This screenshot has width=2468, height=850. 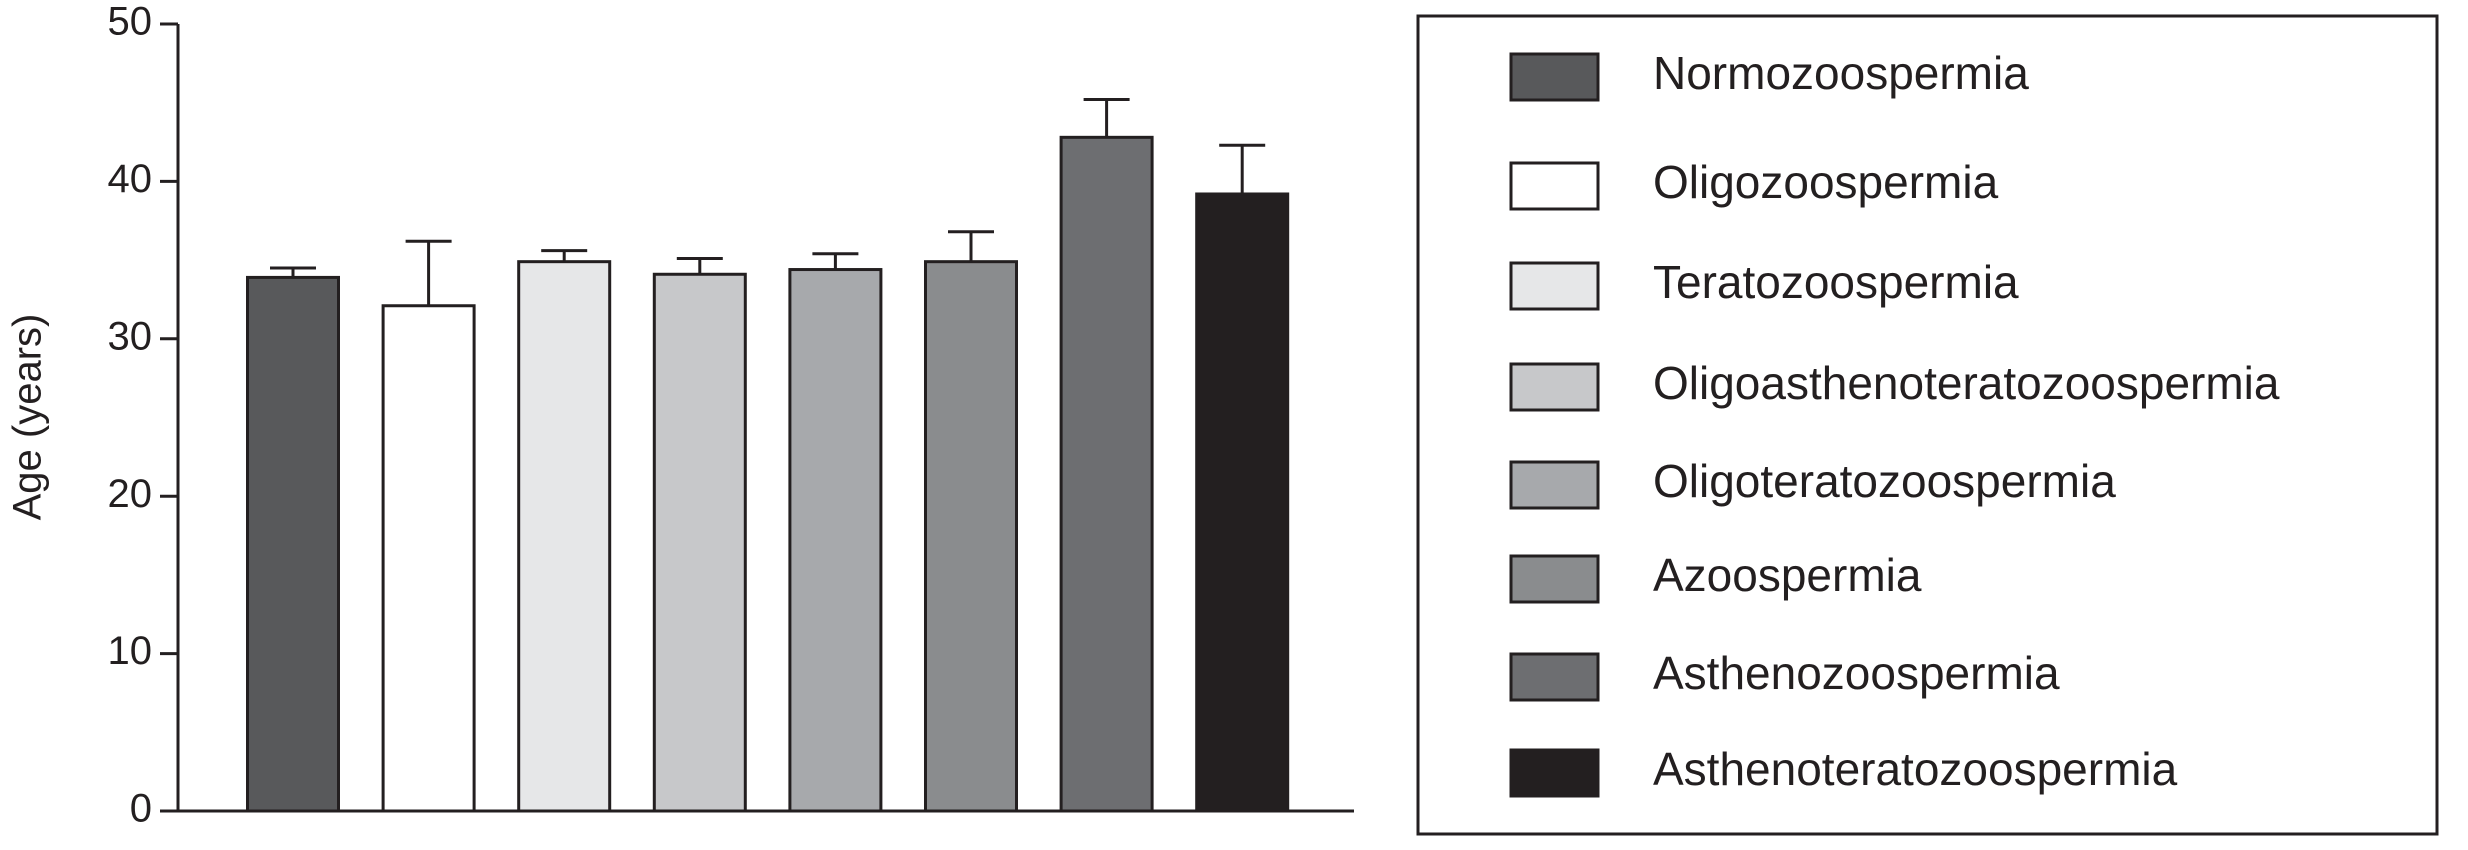 What do you see at coordinates (1884, 481) in the screenshot?
I see `legend-label: Oligoteratozoospermia` at bounding box center [1884, 481].